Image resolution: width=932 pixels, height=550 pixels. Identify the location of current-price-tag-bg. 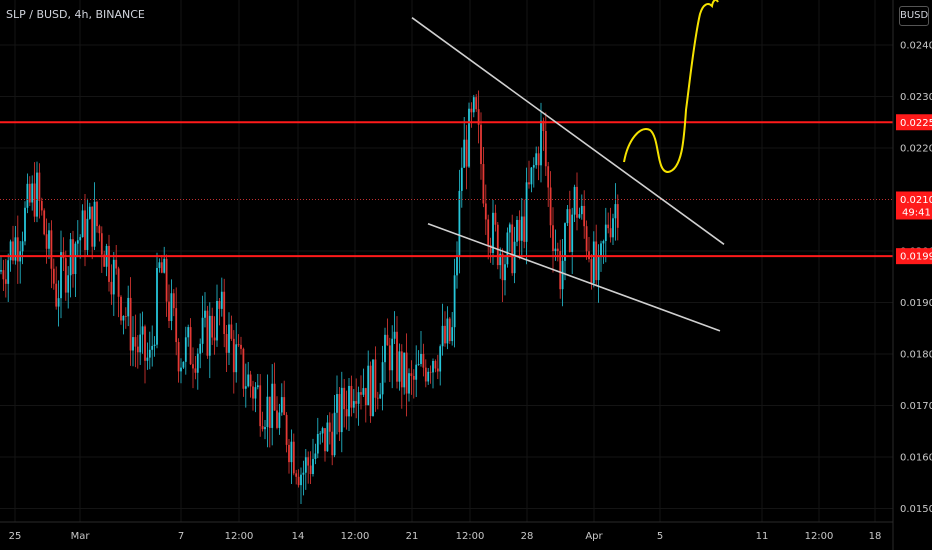
(914, 205).